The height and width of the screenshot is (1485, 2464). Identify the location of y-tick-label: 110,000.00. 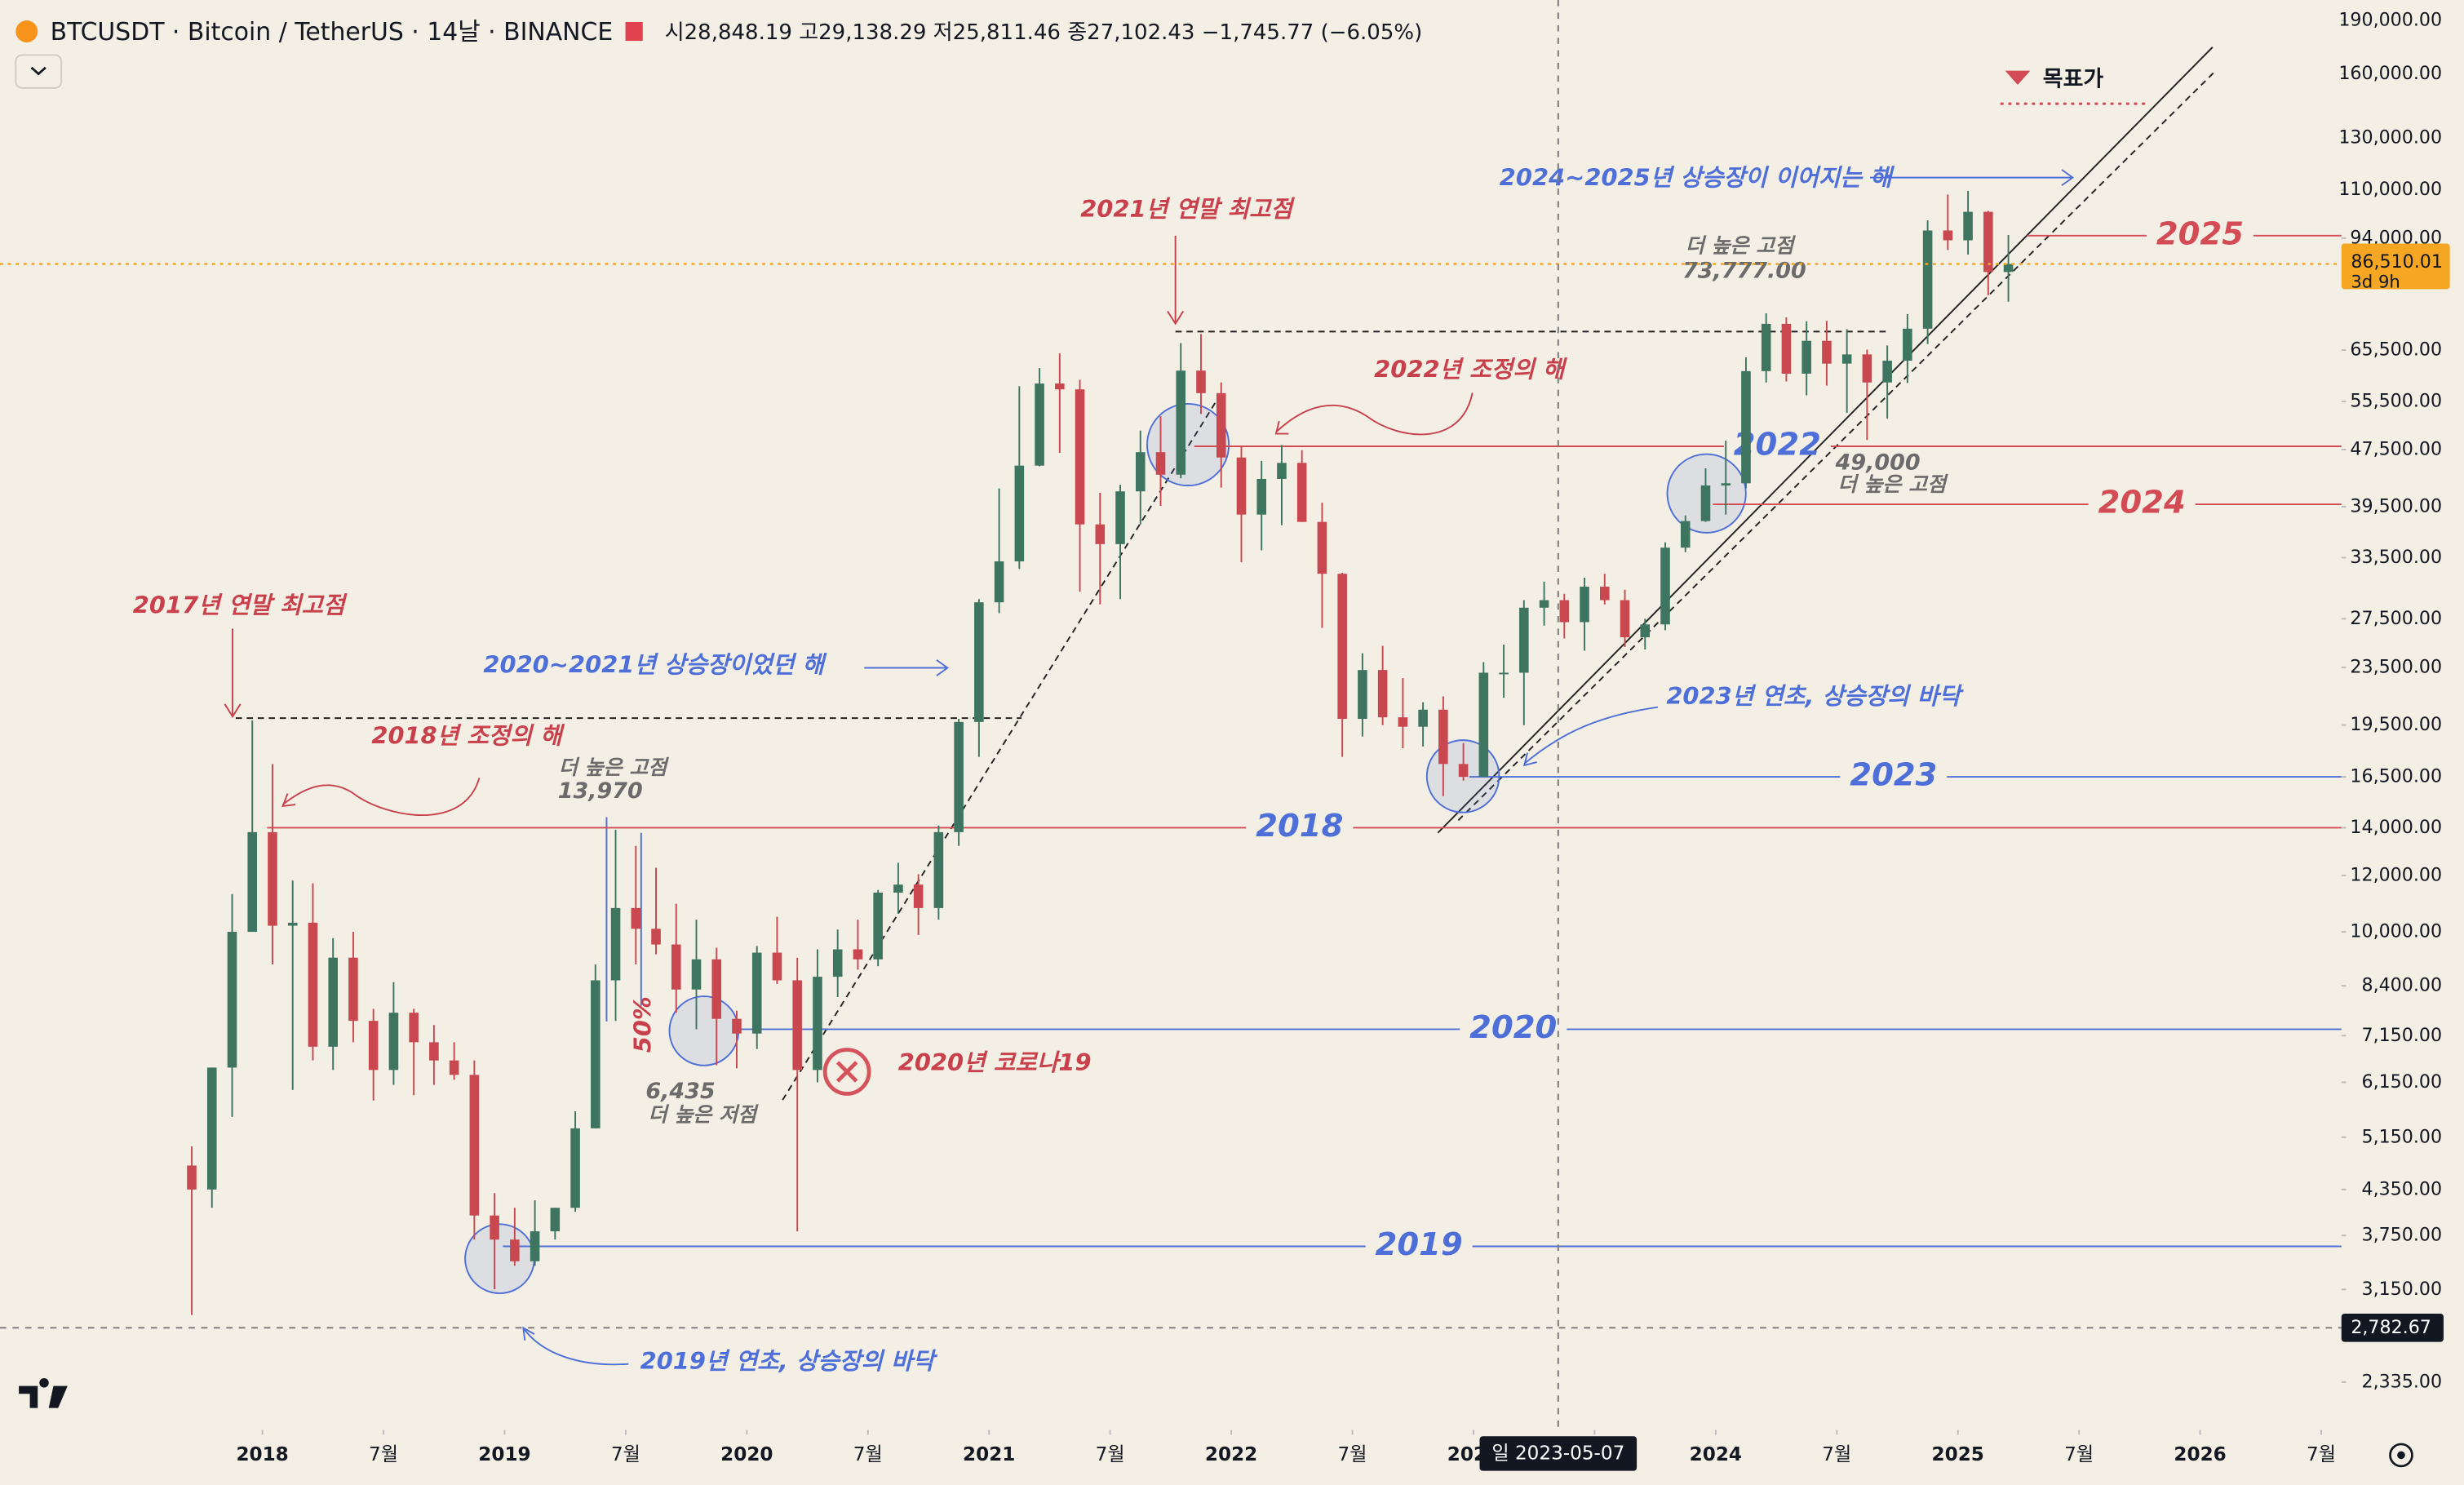
(2390, 189).